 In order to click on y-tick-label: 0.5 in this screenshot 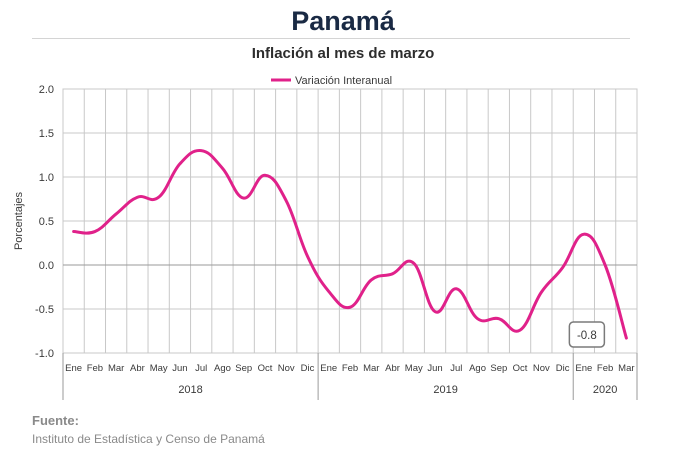, I will do `click(46, 222)`.